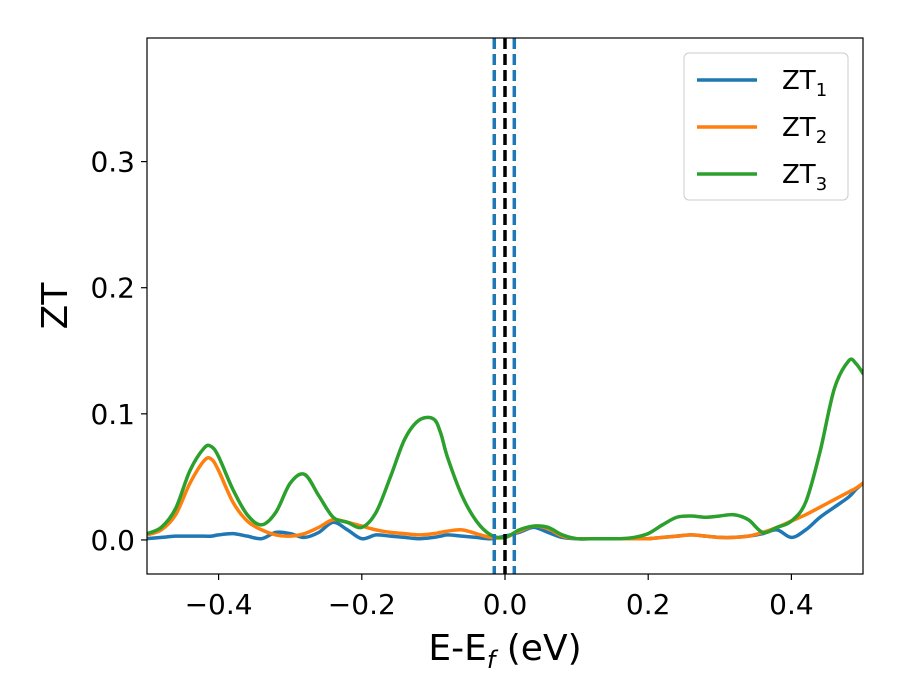 This screenshot has width=900, height=700. What do you see at coordinates (504, 651) in the screenshot?
I see `x-axis-label: E-Ef (eV)` at bounding box center [504, 651].